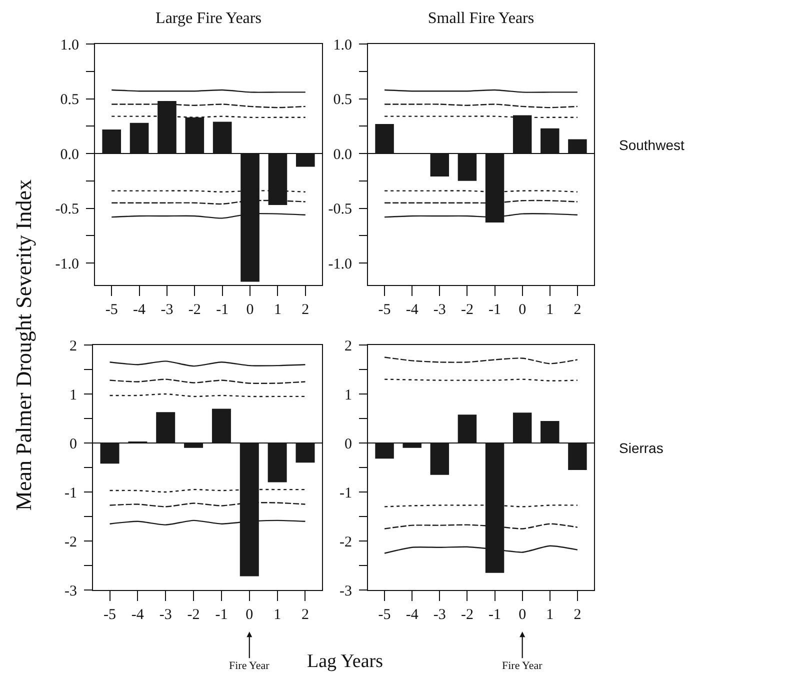  I want to click on text: Sierras, so click(641, 448).